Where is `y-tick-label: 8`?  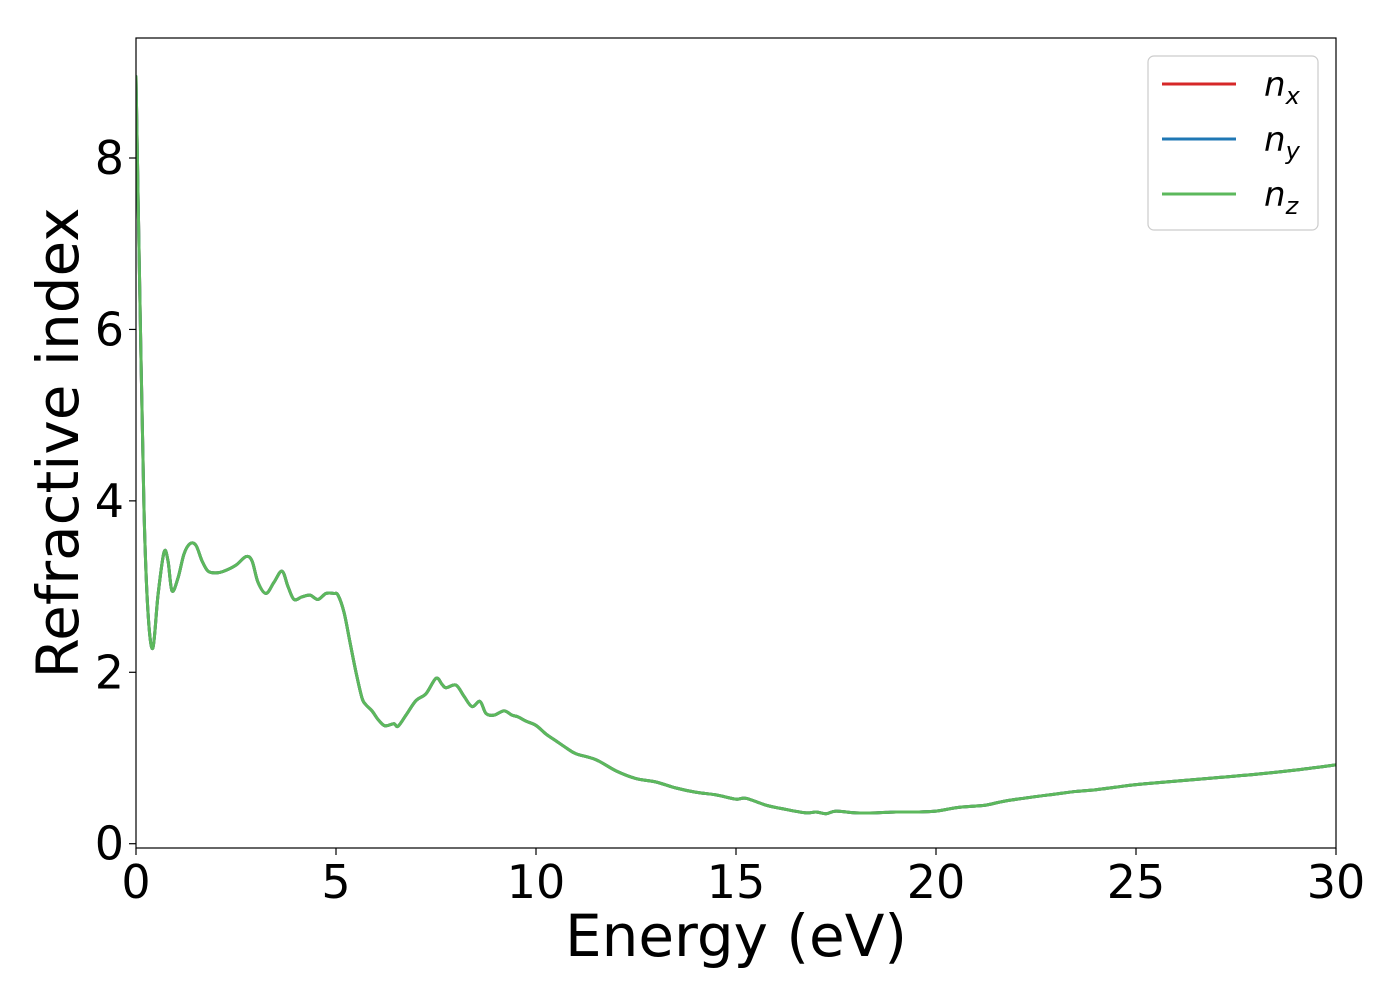 y-tick-label: 8 is located at coordinates (109, 158).